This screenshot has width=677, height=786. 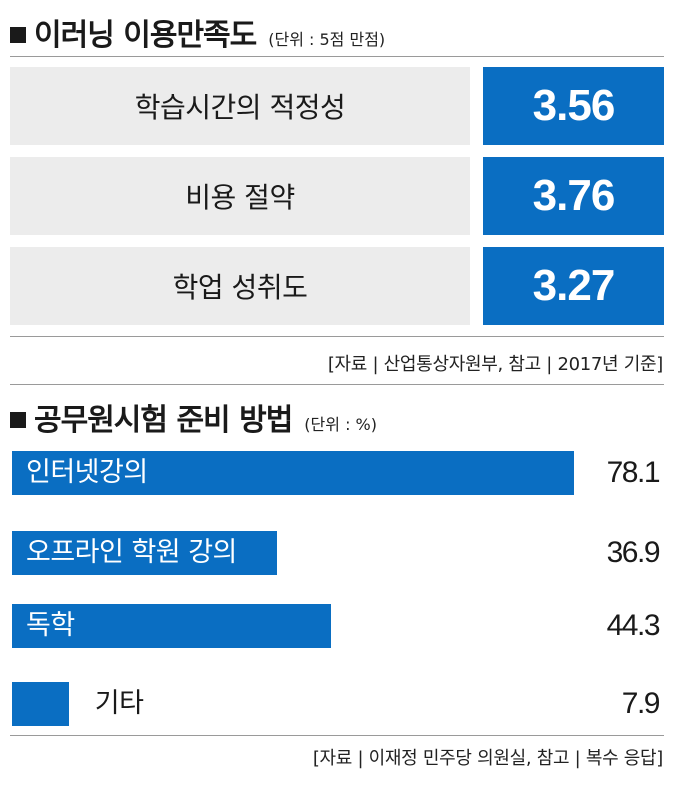 I want to click on bar-value: 78.1, so click(x=633, y=472).